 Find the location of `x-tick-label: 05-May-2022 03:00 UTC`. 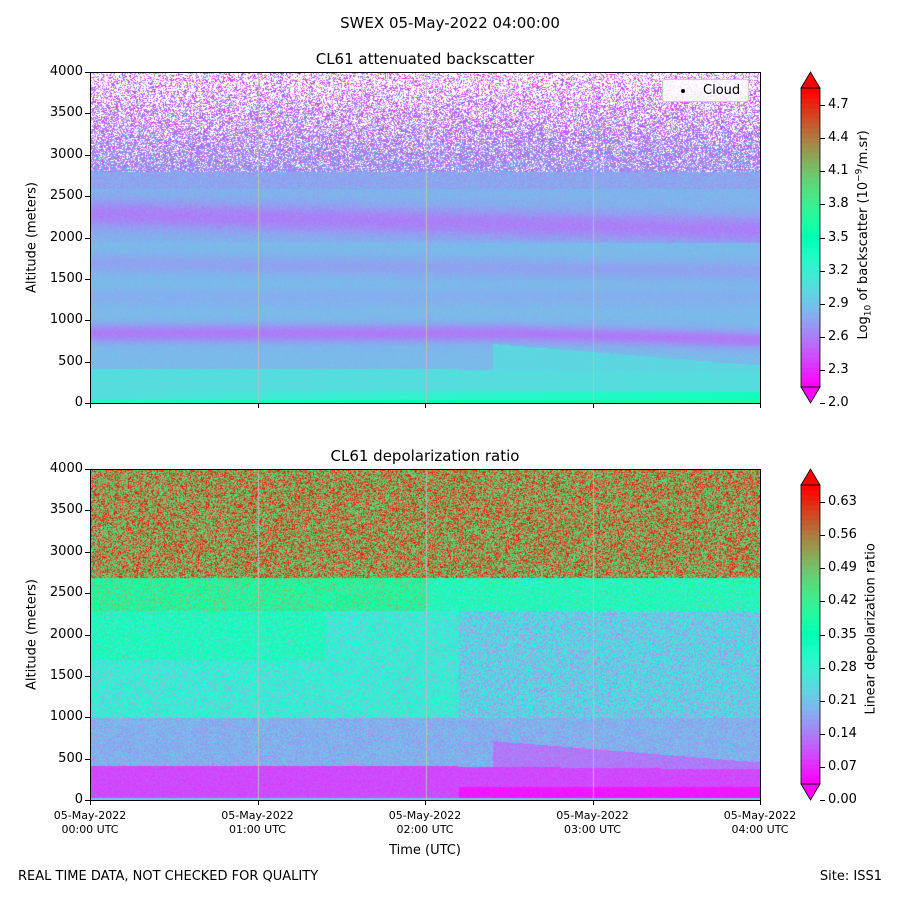

x-tick-label: 05-May-2022 03:00 UTC is located at coordinates (593, 823).